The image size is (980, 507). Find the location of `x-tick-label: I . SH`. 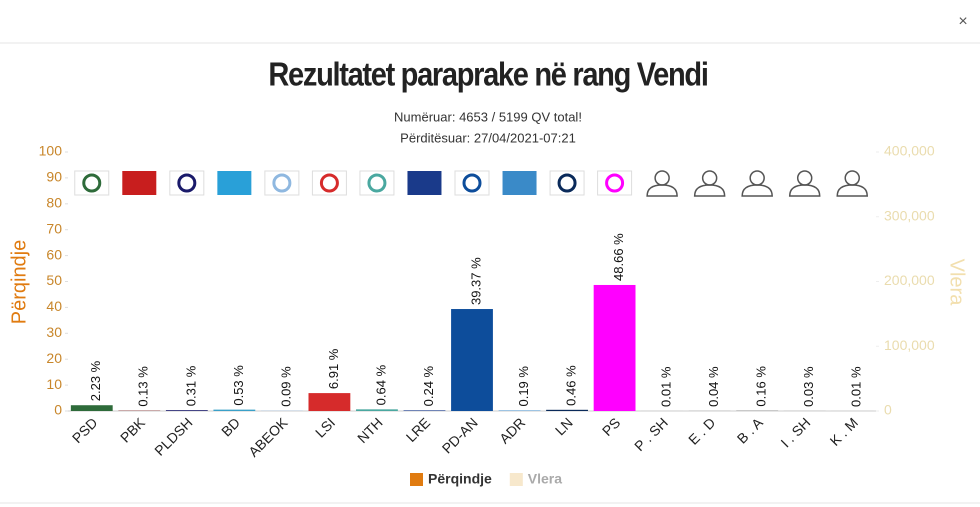

x-tick-label: I . SH is located at coordinates (795, 432).